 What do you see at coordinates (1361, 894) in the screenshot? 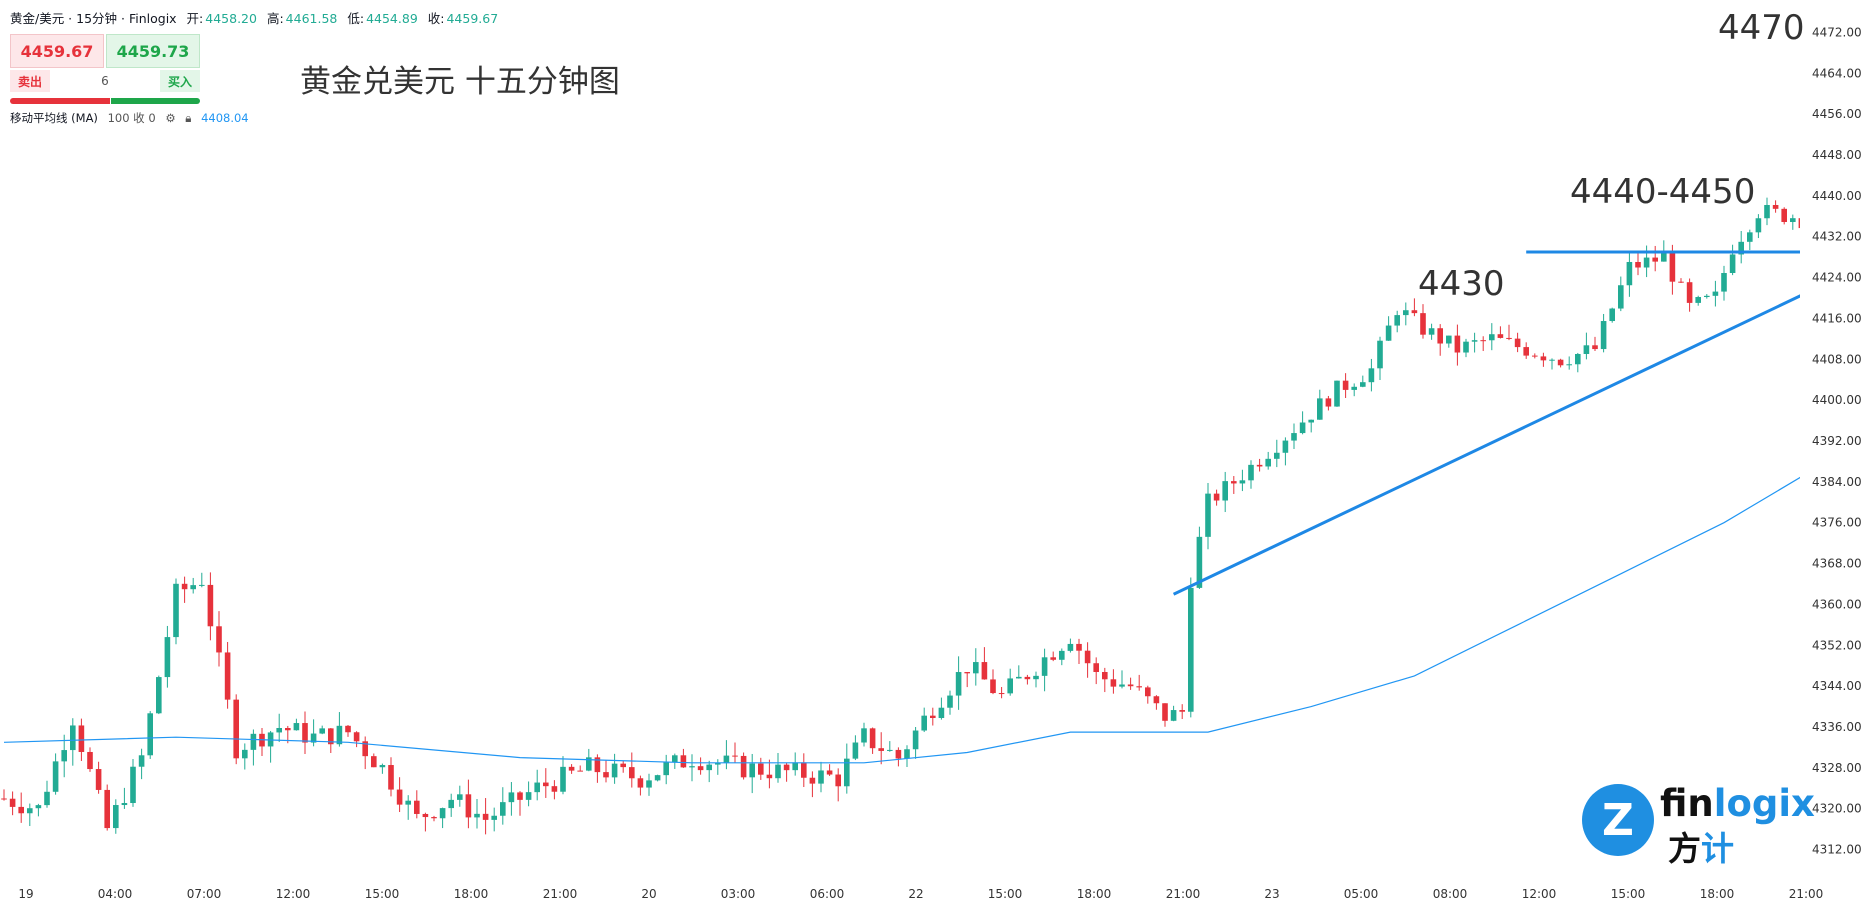
I see `x-tick-label: 05:00` at bounding box center [1361, 894].